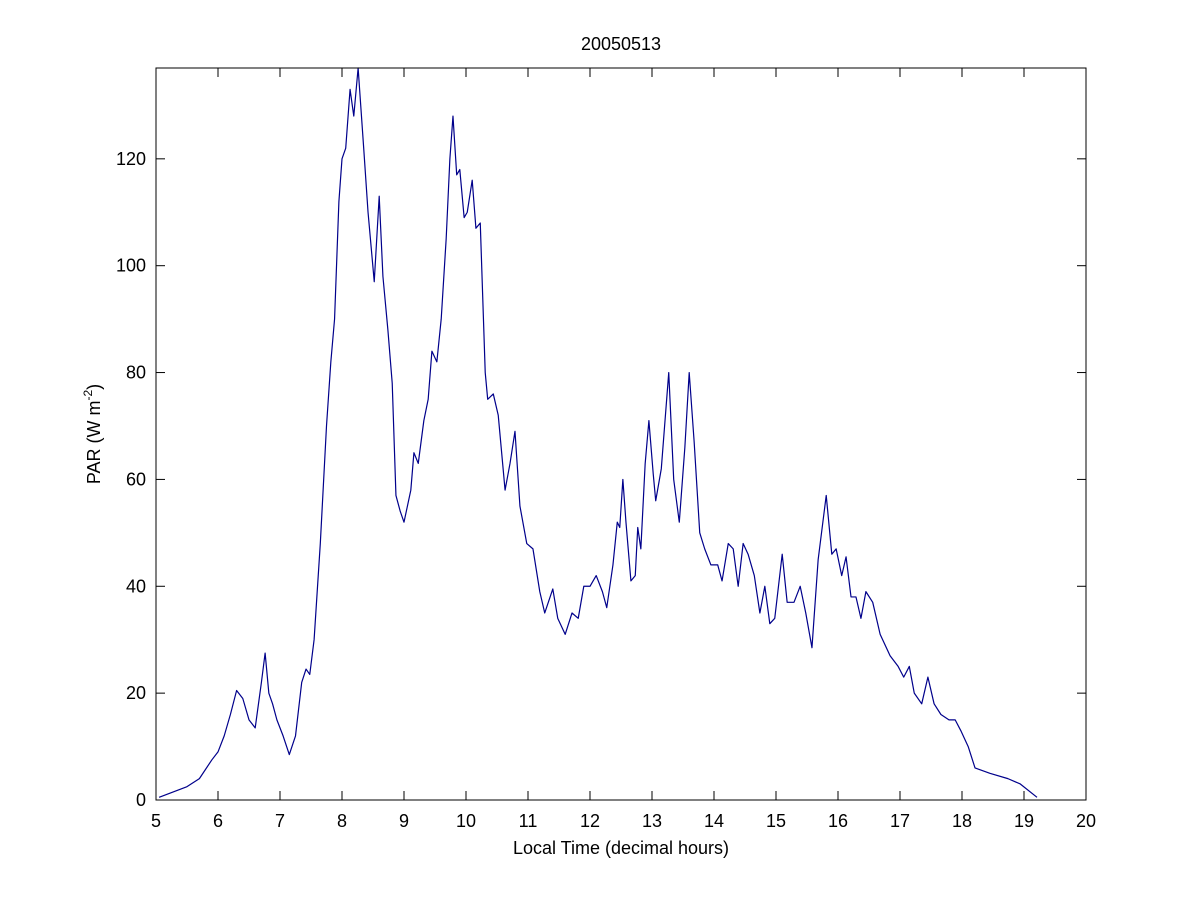 The image size is (1200, 905). Describe the element at coordinates (621, 44) in the screenshot. I see `chart-title: 20050513` at that location.